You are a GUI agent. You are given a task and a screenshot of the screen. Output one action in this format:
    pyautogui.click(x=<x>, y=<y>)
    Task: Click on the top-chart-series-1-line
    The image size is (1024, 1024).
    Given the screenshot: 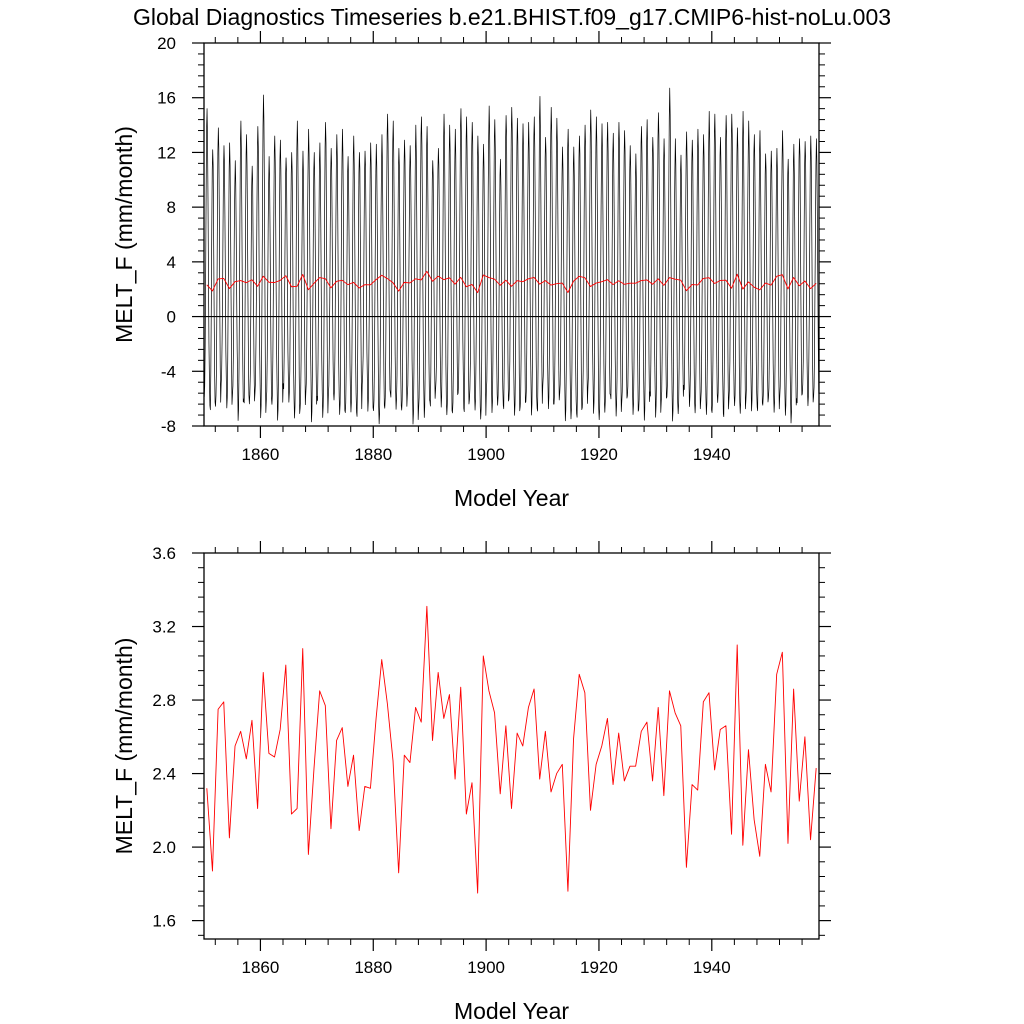 What is the action you would take?
    pyautogui.click(x=511, y=282)
    